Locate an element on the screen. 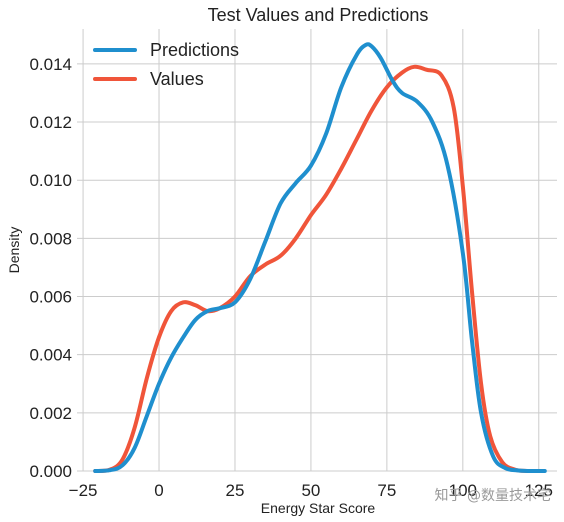 Image resolution: width=564 pixels, height=522 pixels. x-axis-ticks: −25 0 25 50 75 100 125 is located at coordinates (311, 490).